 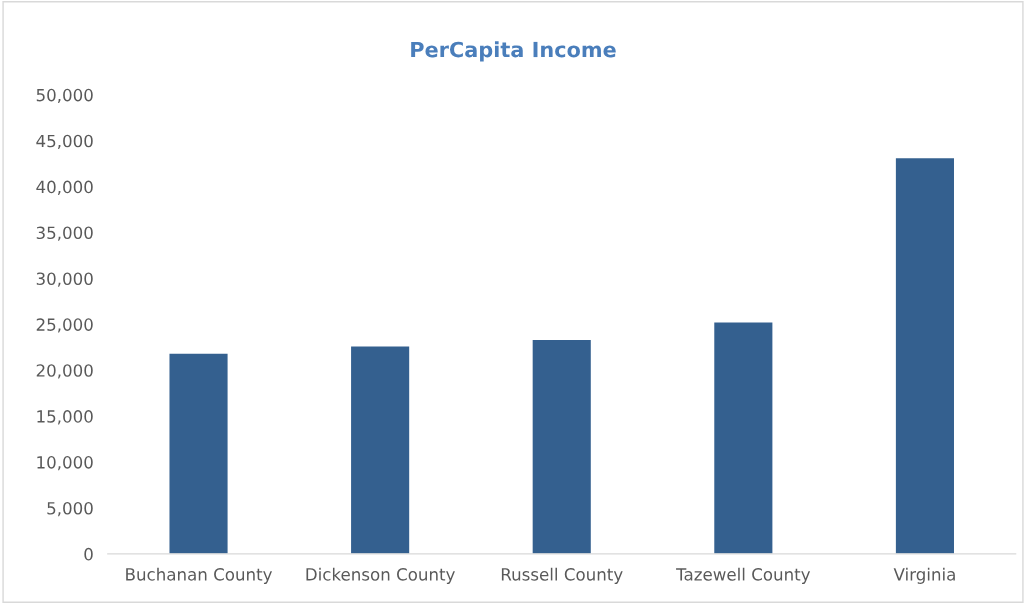 I want to click on y-tick-label: 15,000, so click(x=65, y=417).